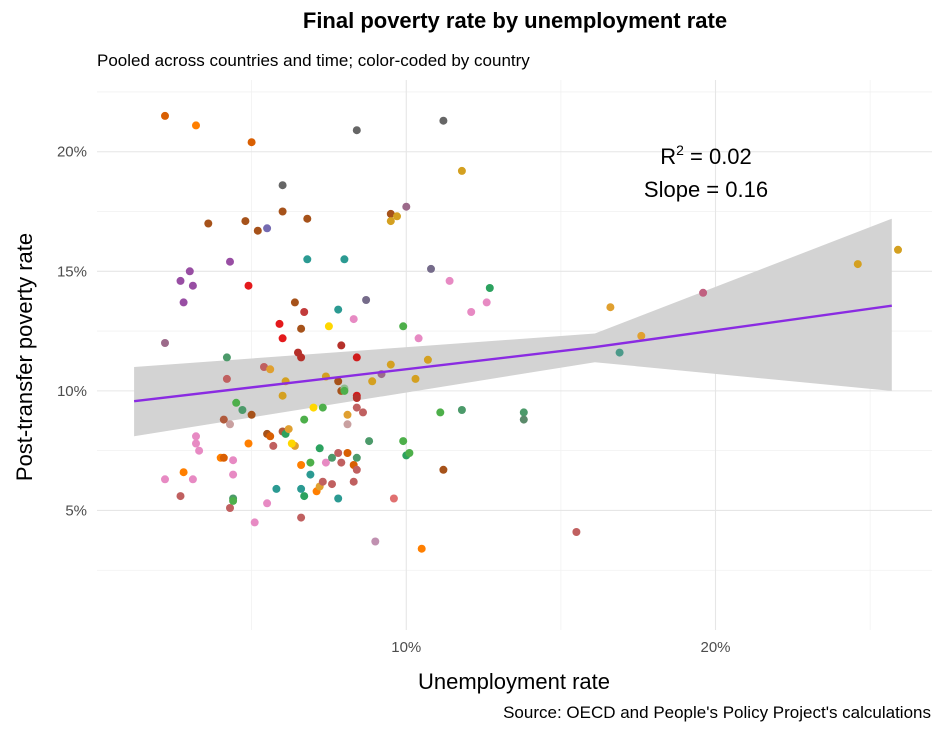  Describe the element at coordinates (706, 189) in the screenshot. I see `slope-annotation: Slope = 0.16` at that location.